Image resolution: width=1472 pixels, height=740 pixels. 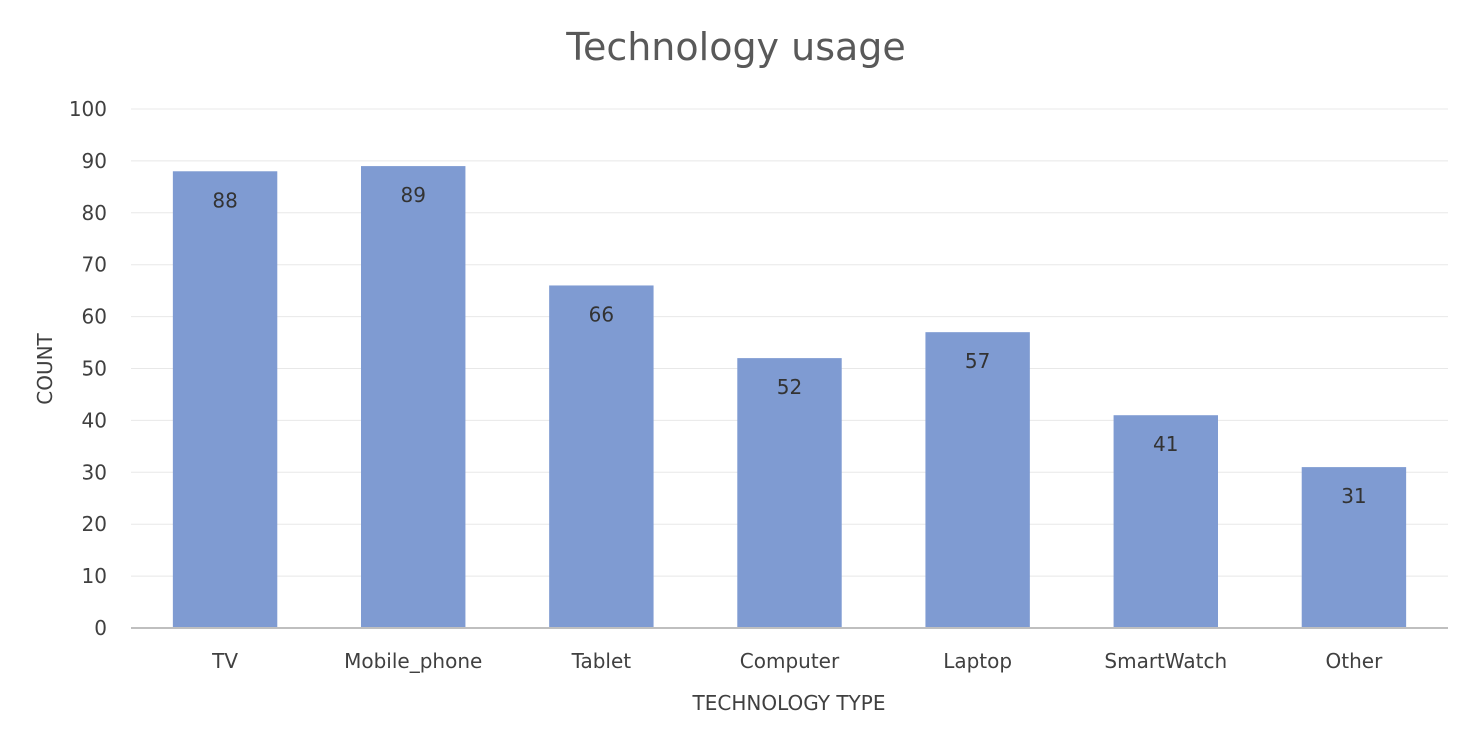 What do you see at coordinates (94, 576) in the screenshot?
I see `y-tick-label: 10` at bounding box center [94, 576].